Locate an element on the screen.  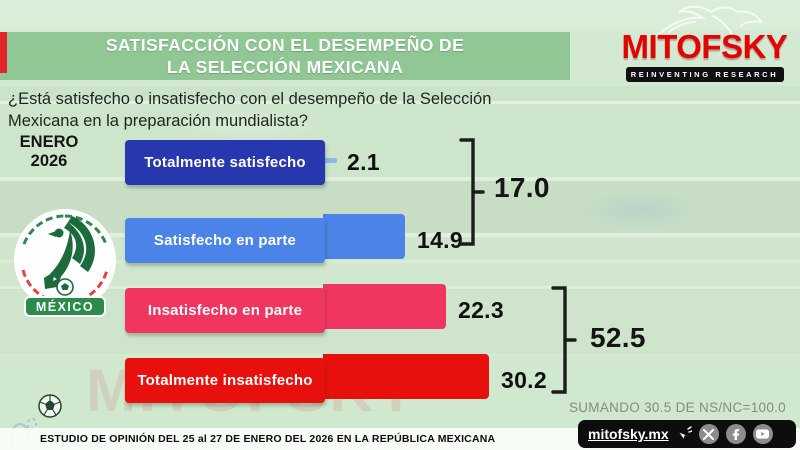
survey-period-month: ENERO is located at coordinates (49, 142).